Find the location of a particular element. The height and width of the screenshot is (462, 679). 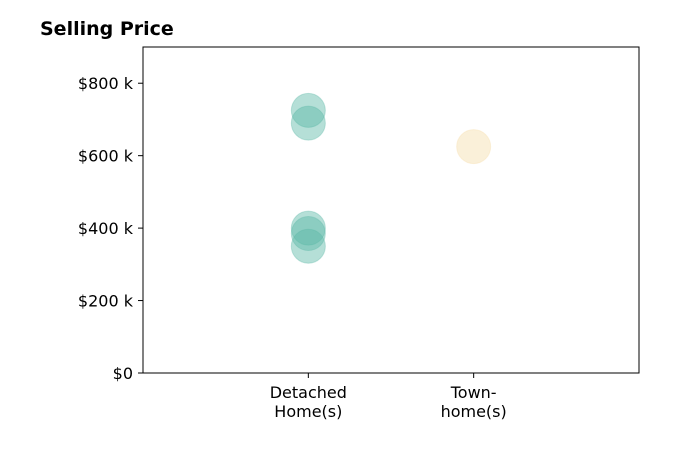

x-tick-label: Town-home(s) is located at coordinates (474, 402).